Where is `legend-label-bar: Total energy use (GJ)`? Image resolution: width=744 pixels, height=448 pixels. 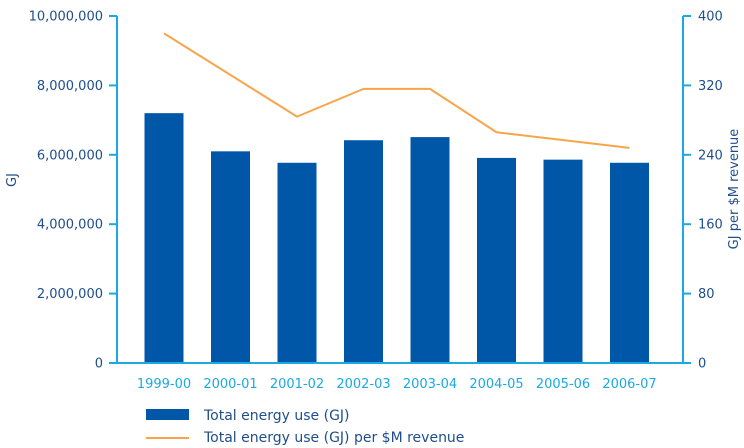
legend-label-bar: Total energy use (GJ) is located at coordinates (276, 416).